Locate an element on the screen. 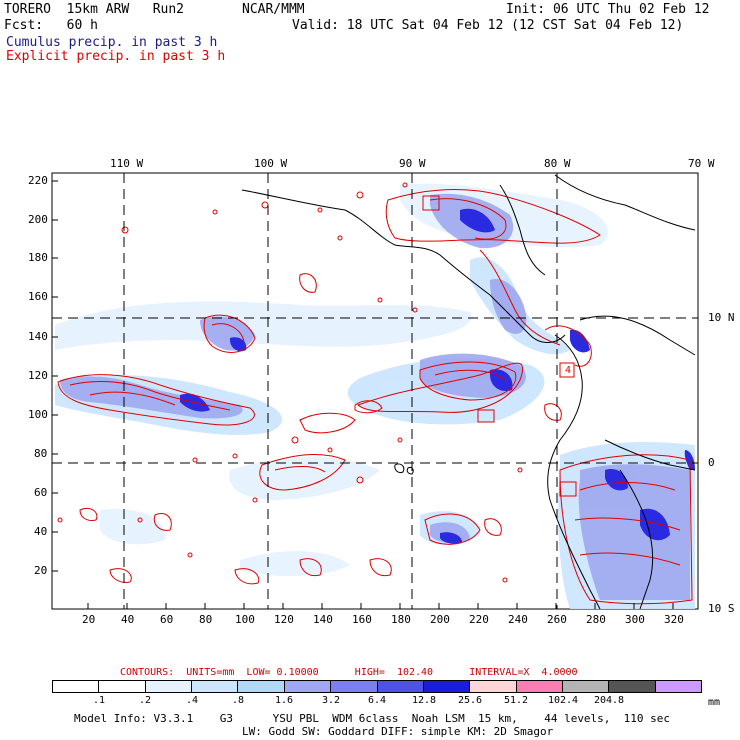 Image resolution: width=740 pixels, height=740 pixels. y-tick: 160 is located at coordinates (38, 296).